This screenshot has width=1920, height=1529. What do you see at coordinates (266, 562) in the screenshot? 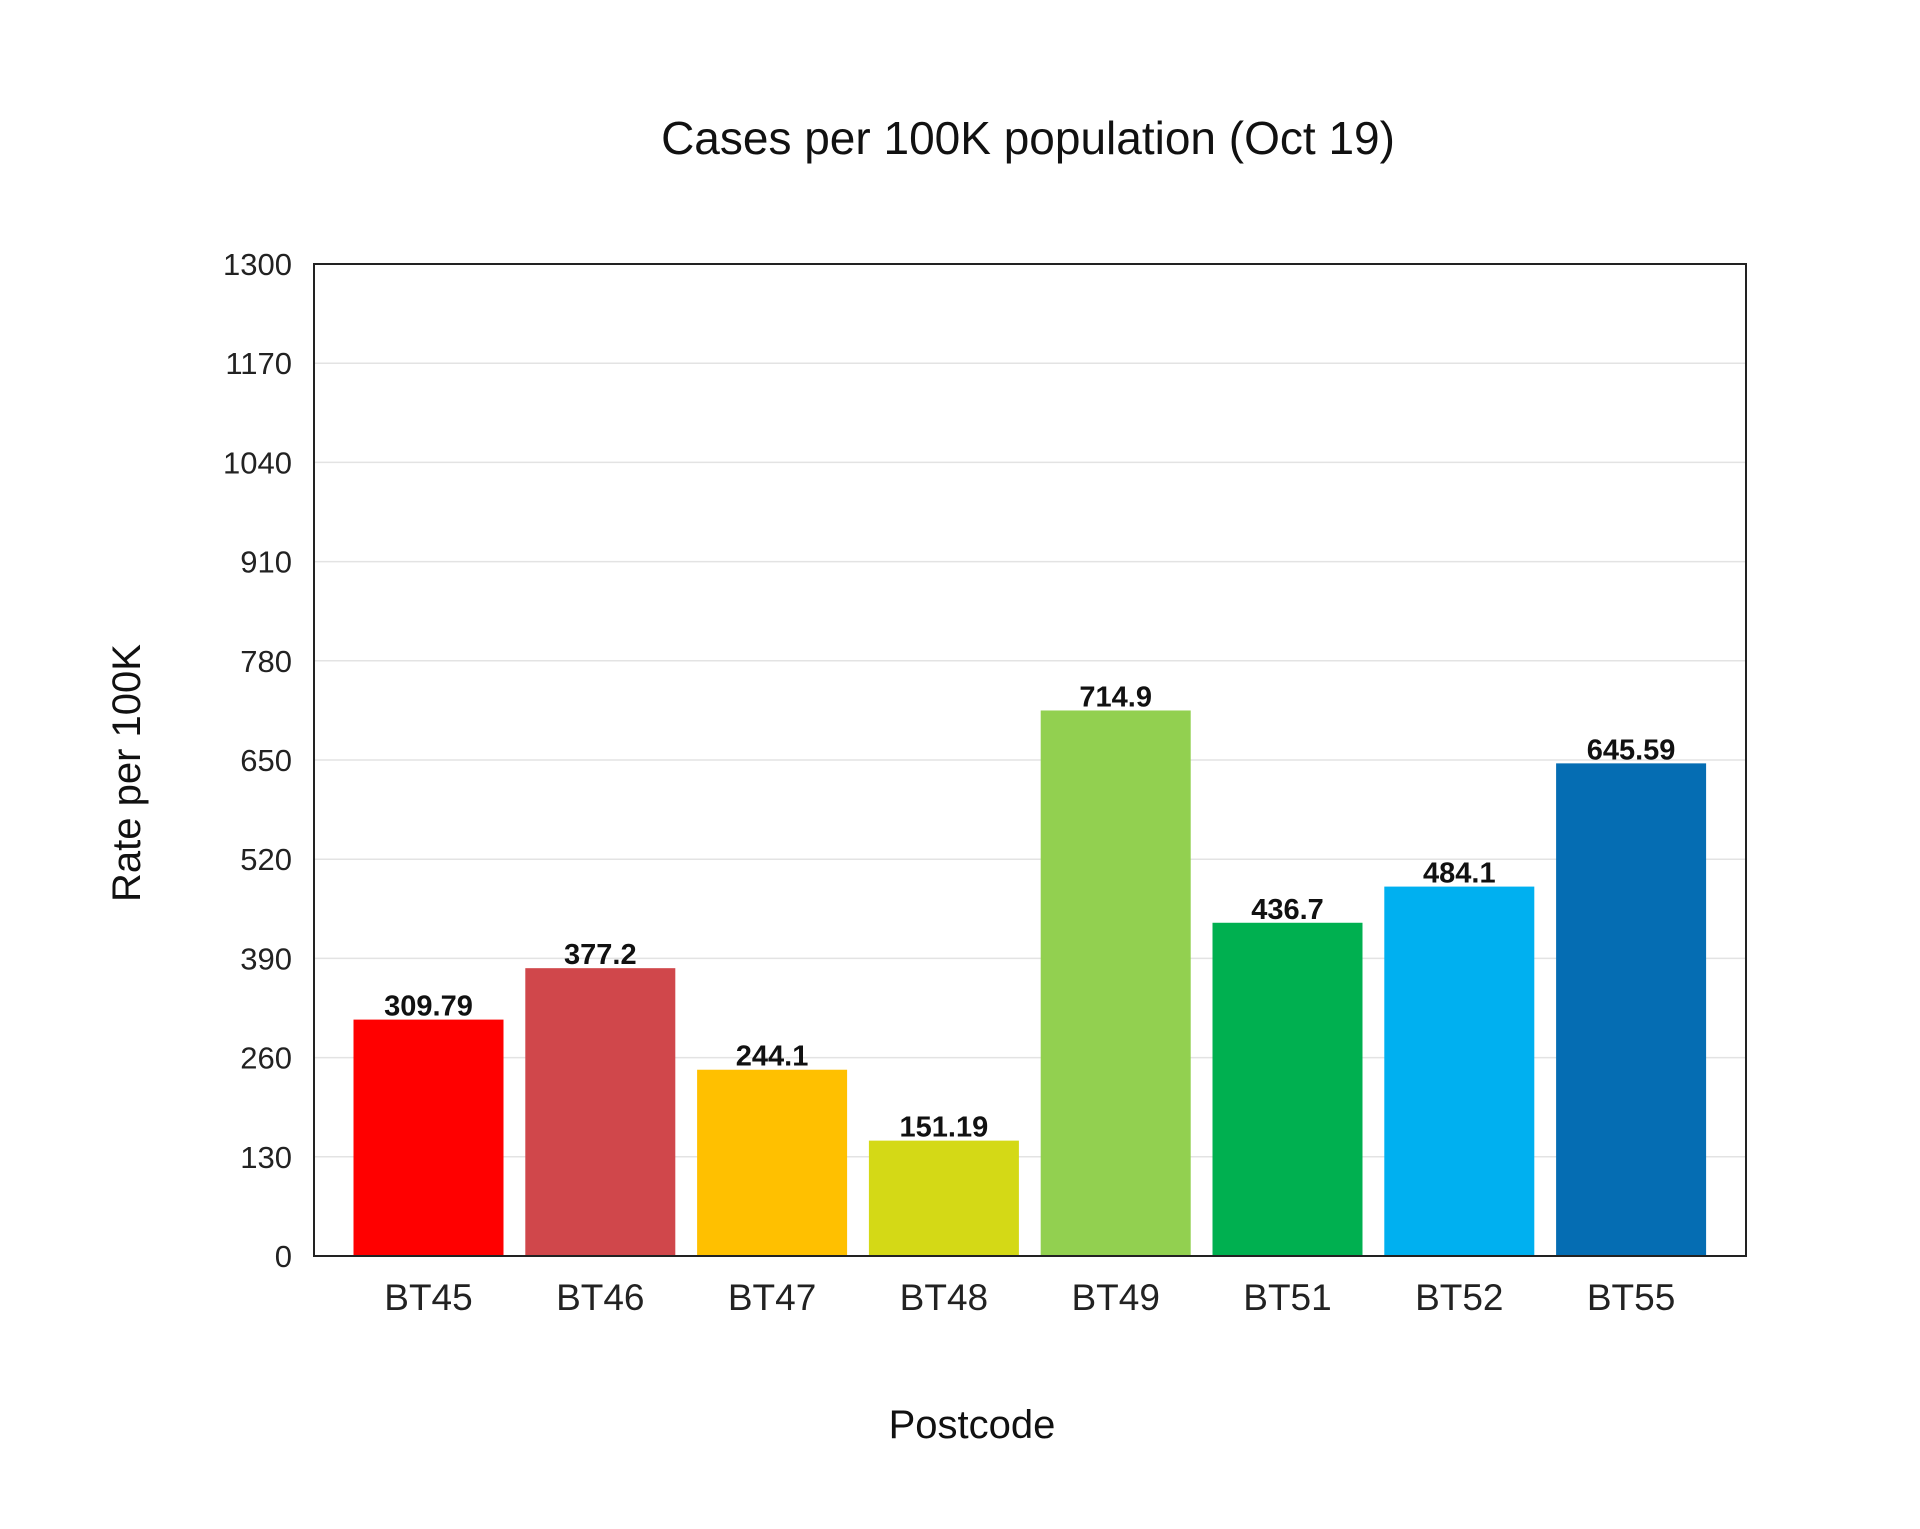
I see `y-tick-label: 910` at bounding box center [266, 562].